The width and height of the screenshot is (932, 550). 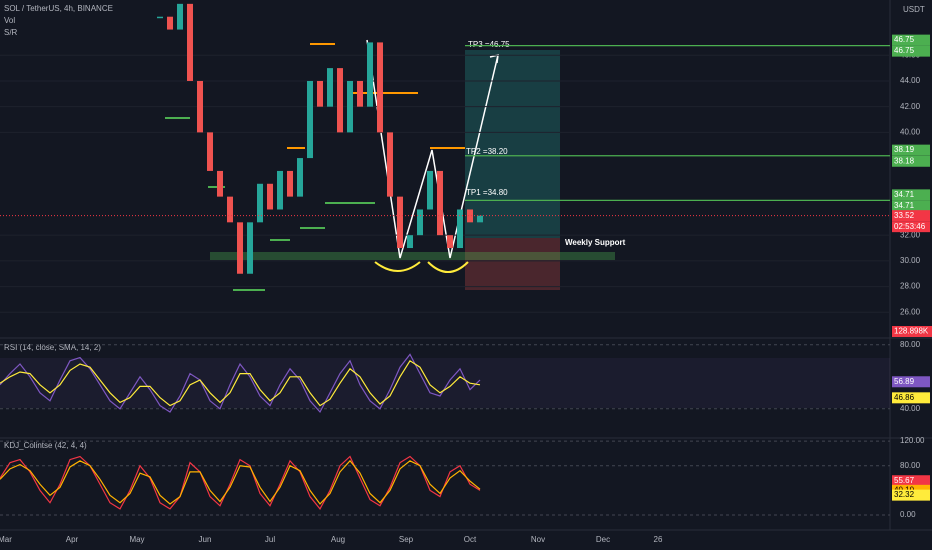 I want to click on x-tick-label: May, so click(x=136, y=539).